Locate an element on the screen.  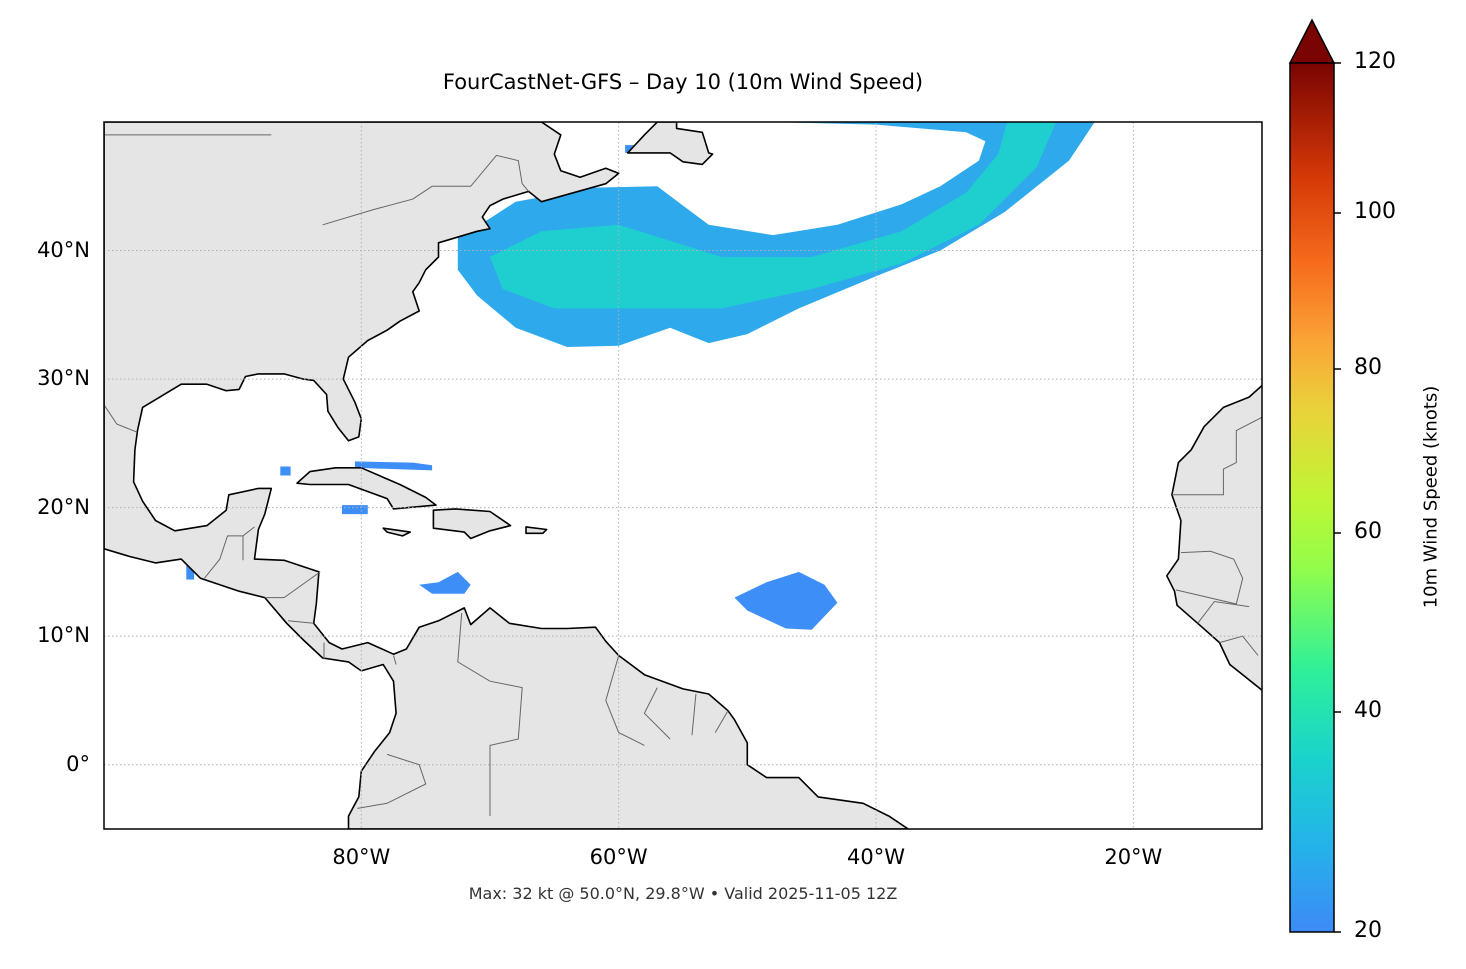
land-jamaica is located at coordinates (397, 532).